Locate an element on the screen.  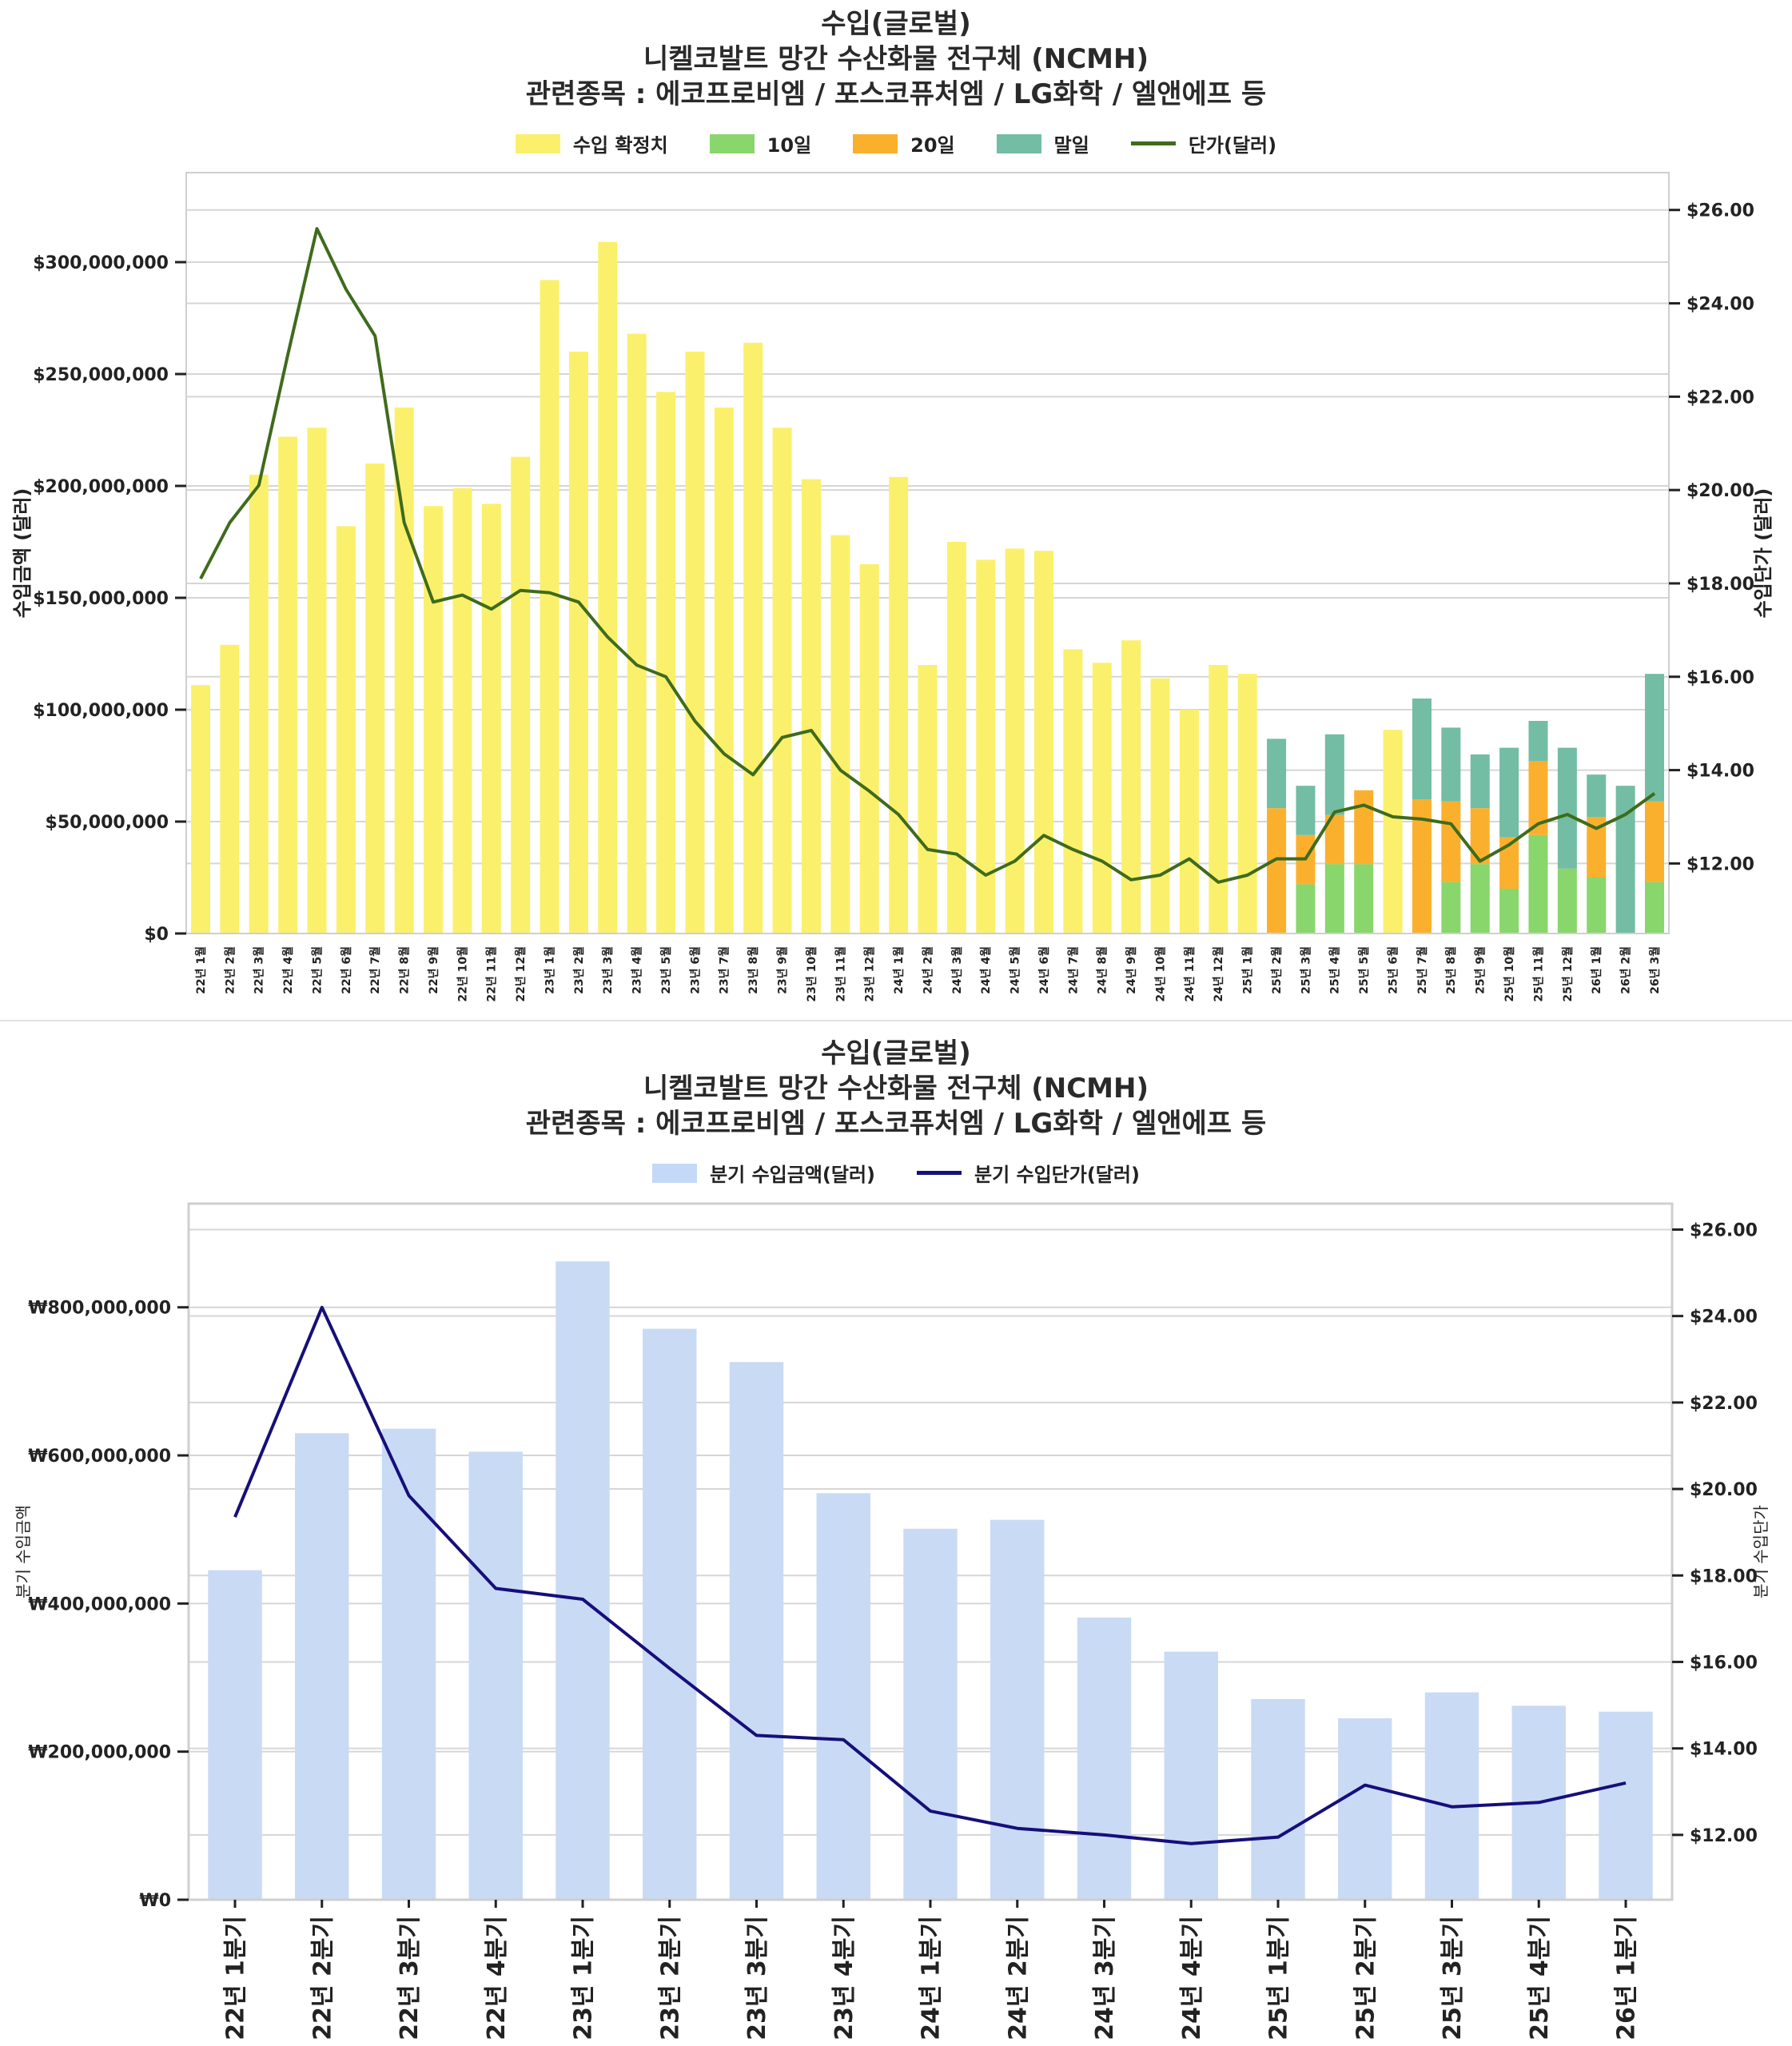
x-tick-label: 24년 9월 is located at coordinates (1131, 970).